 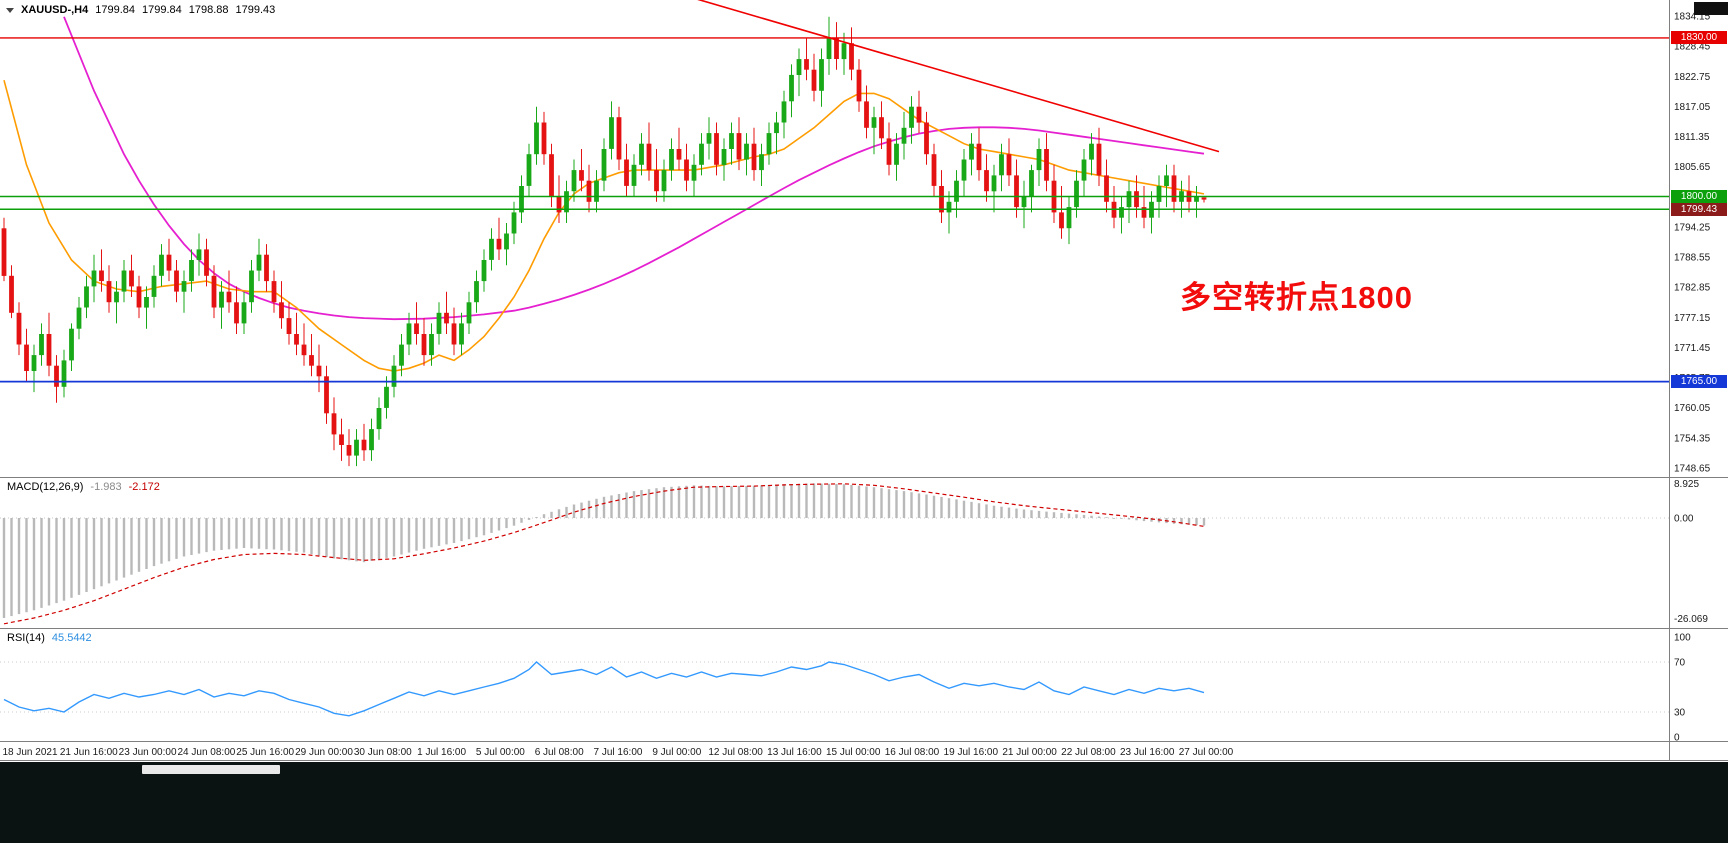 I want to click on descending-trendline, so click(x=934, y=76).